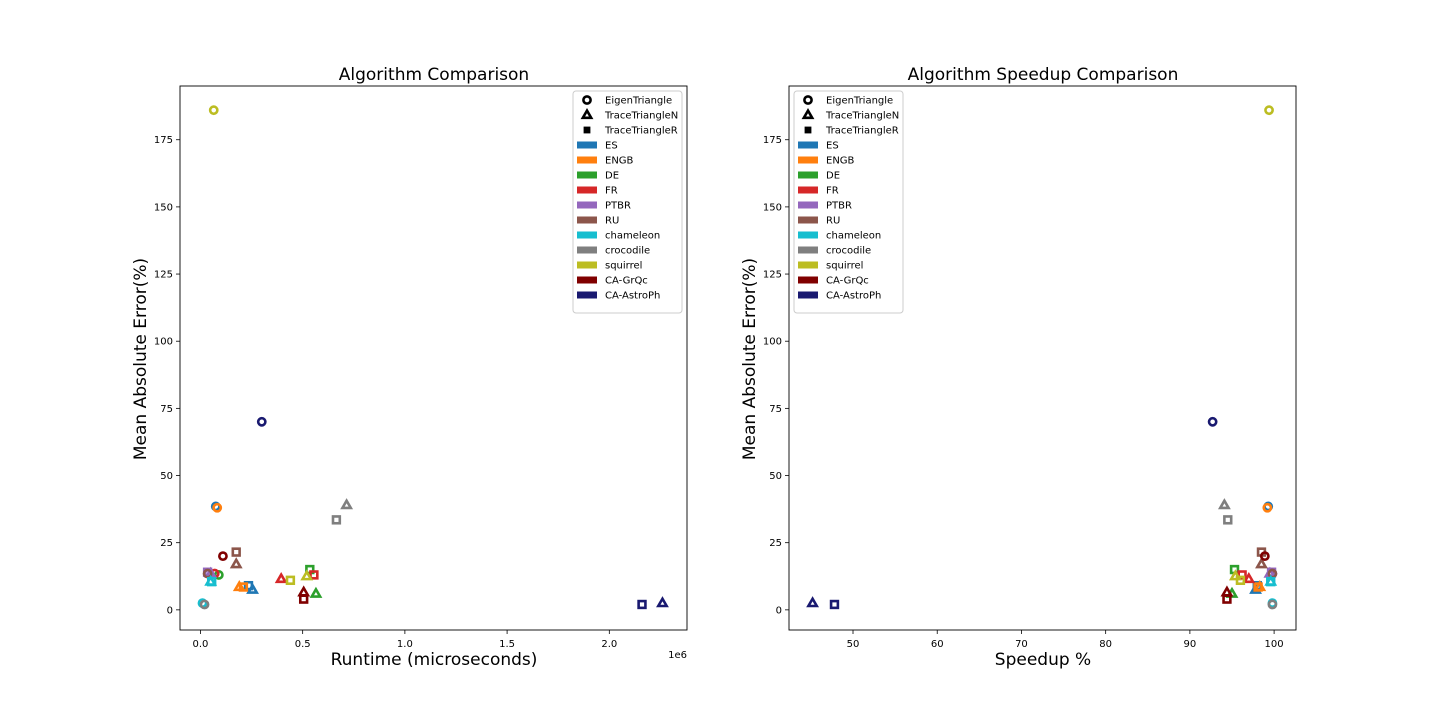  What do you see at coordinates (1274, 644) in the screenshot?
I see `x-tick-label: 100` at bounding box center [1274, 644].